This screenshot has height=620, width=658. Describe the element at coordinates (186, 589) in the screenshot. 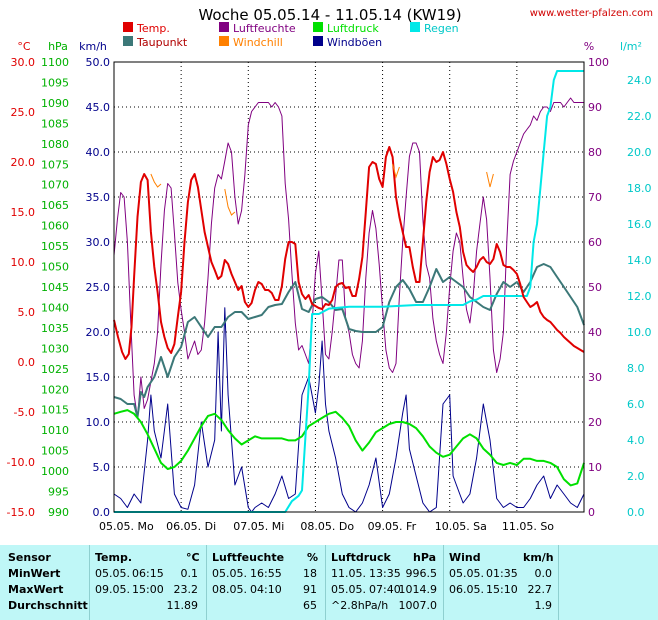

I see `temp-value: 23.2` at that location.